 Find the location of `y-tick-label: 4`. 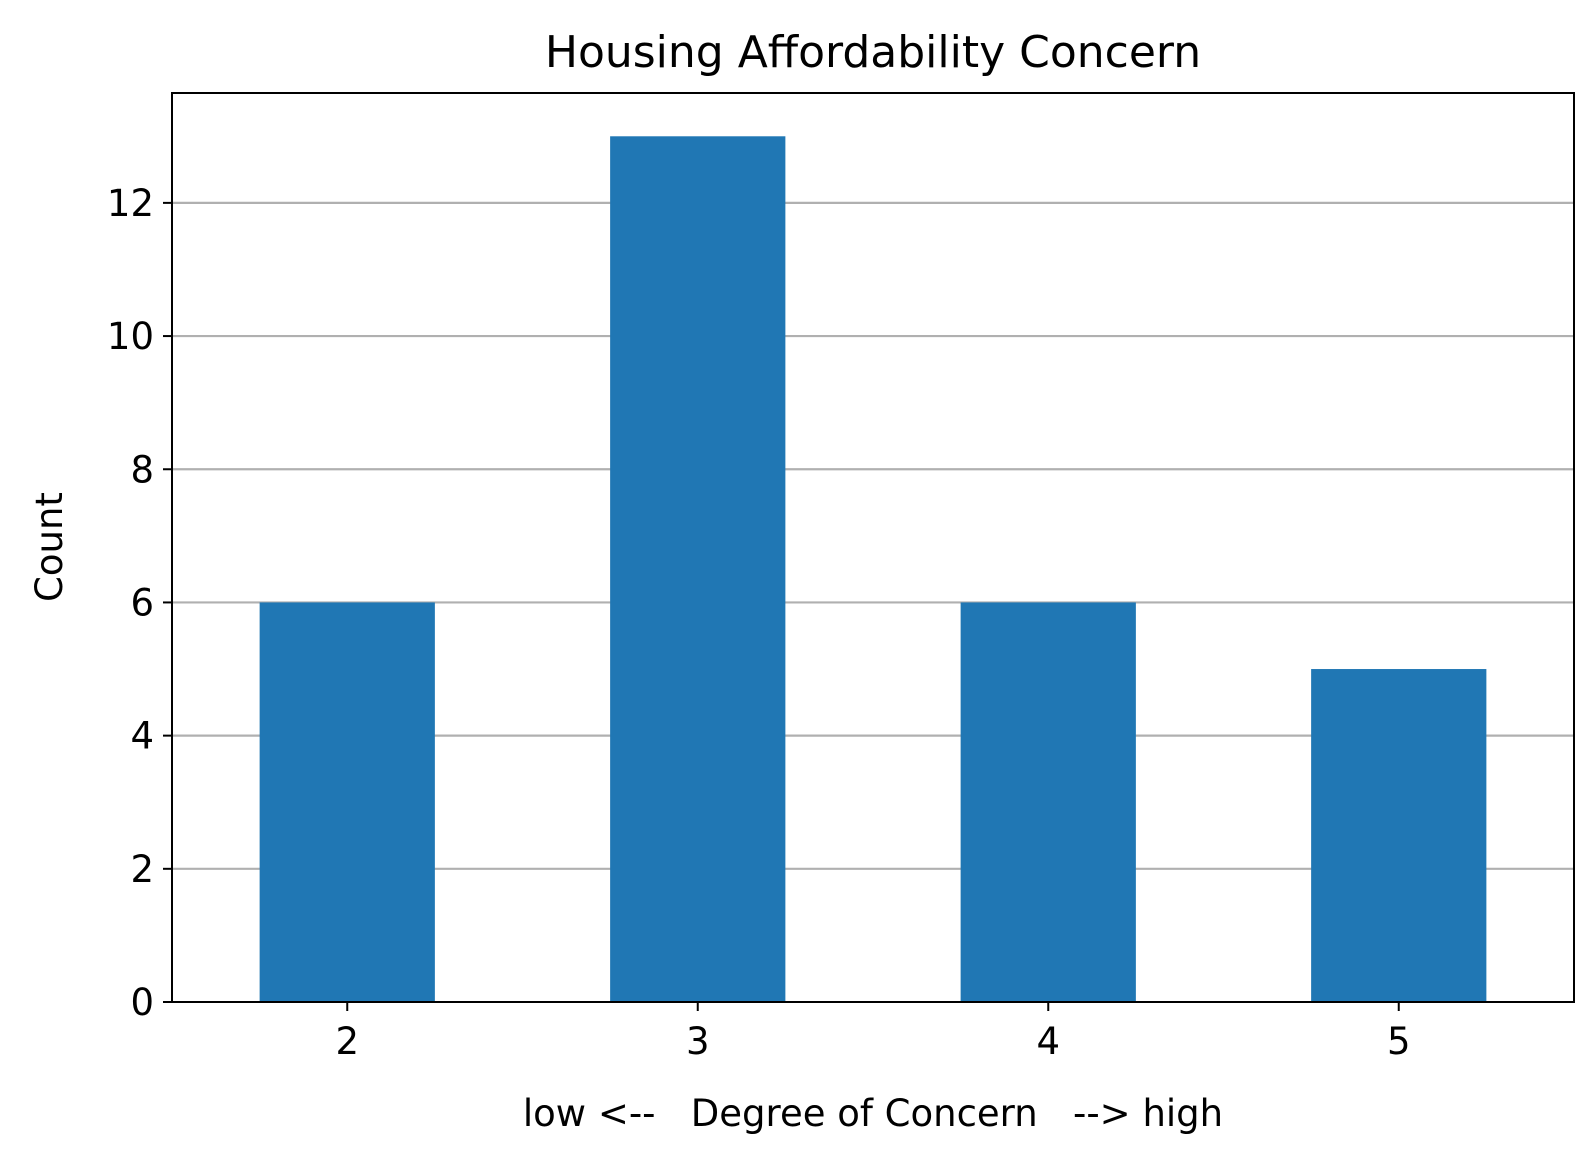

y-tick-label: 4 is located at coordinates (142, 736).